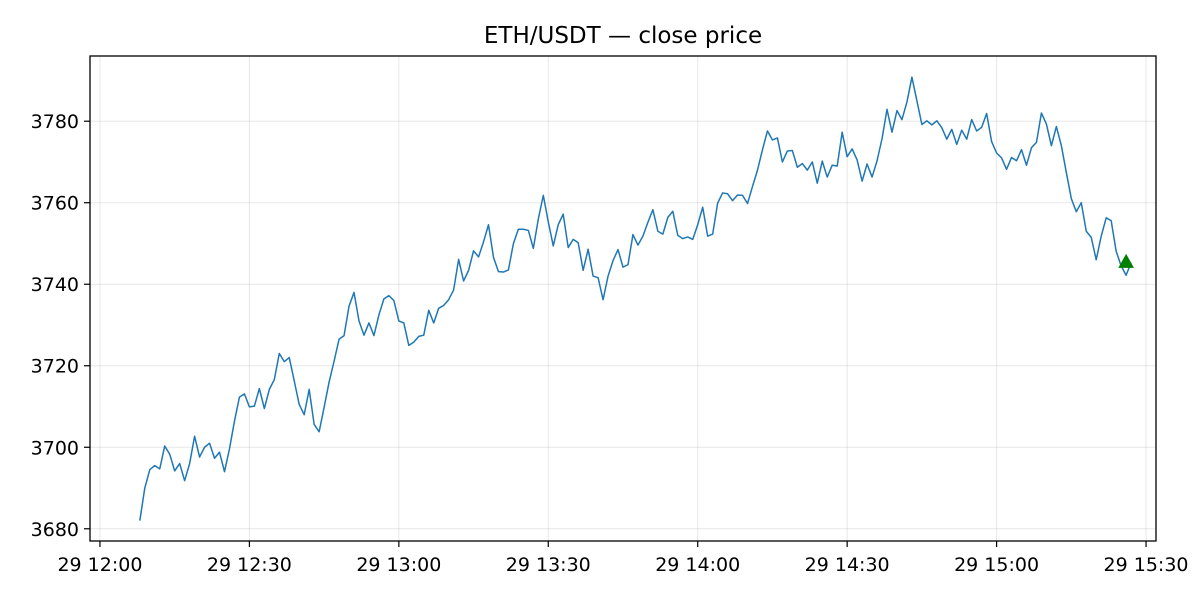  What do you see at coordinates (398, 565) in the screenshot?
I see `x-tick-label: 29 13:00` at bounding box center [398, 565].